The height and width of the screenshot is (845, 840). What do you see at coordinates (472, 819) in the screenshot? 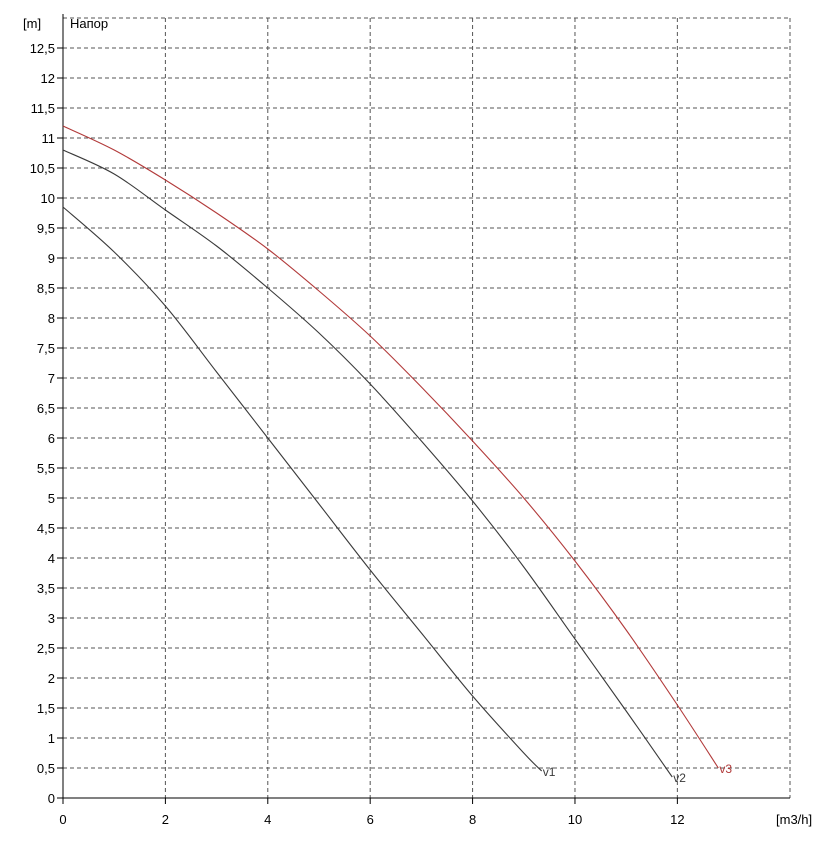
I see `x-tick-label: 8` at bounding box center [472, 819].